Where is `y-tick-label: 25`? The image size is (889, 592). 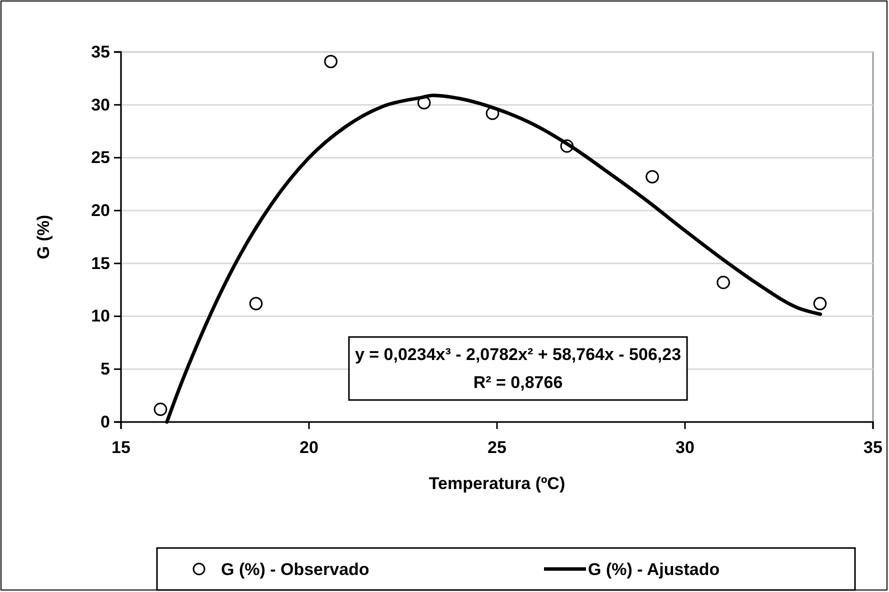
y-tick-label: 25 is located at coordinates (100, 158).